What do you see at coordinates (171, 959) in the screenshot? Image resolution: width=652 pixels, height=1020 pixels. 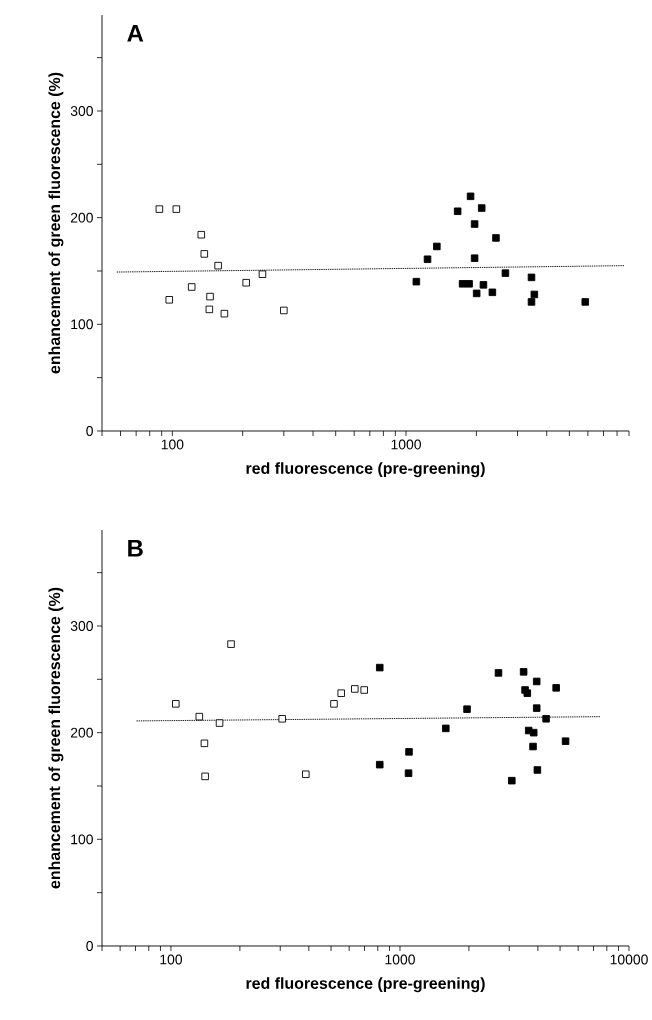 I see `x-tick-label: 100` at bounding box center [171, 959].